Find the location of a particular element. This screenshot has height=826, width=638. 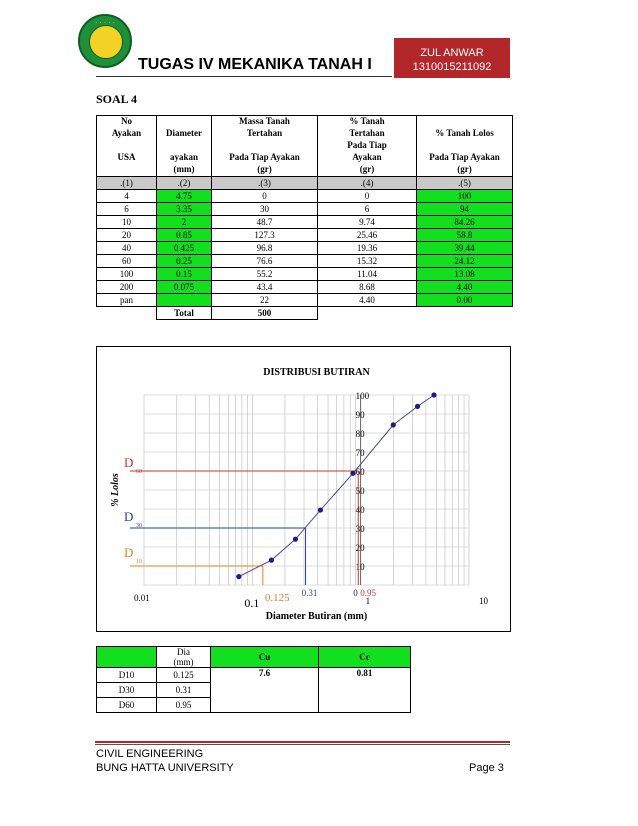

sieve-index-cell: .(1) is located at coordinates (126, 183).